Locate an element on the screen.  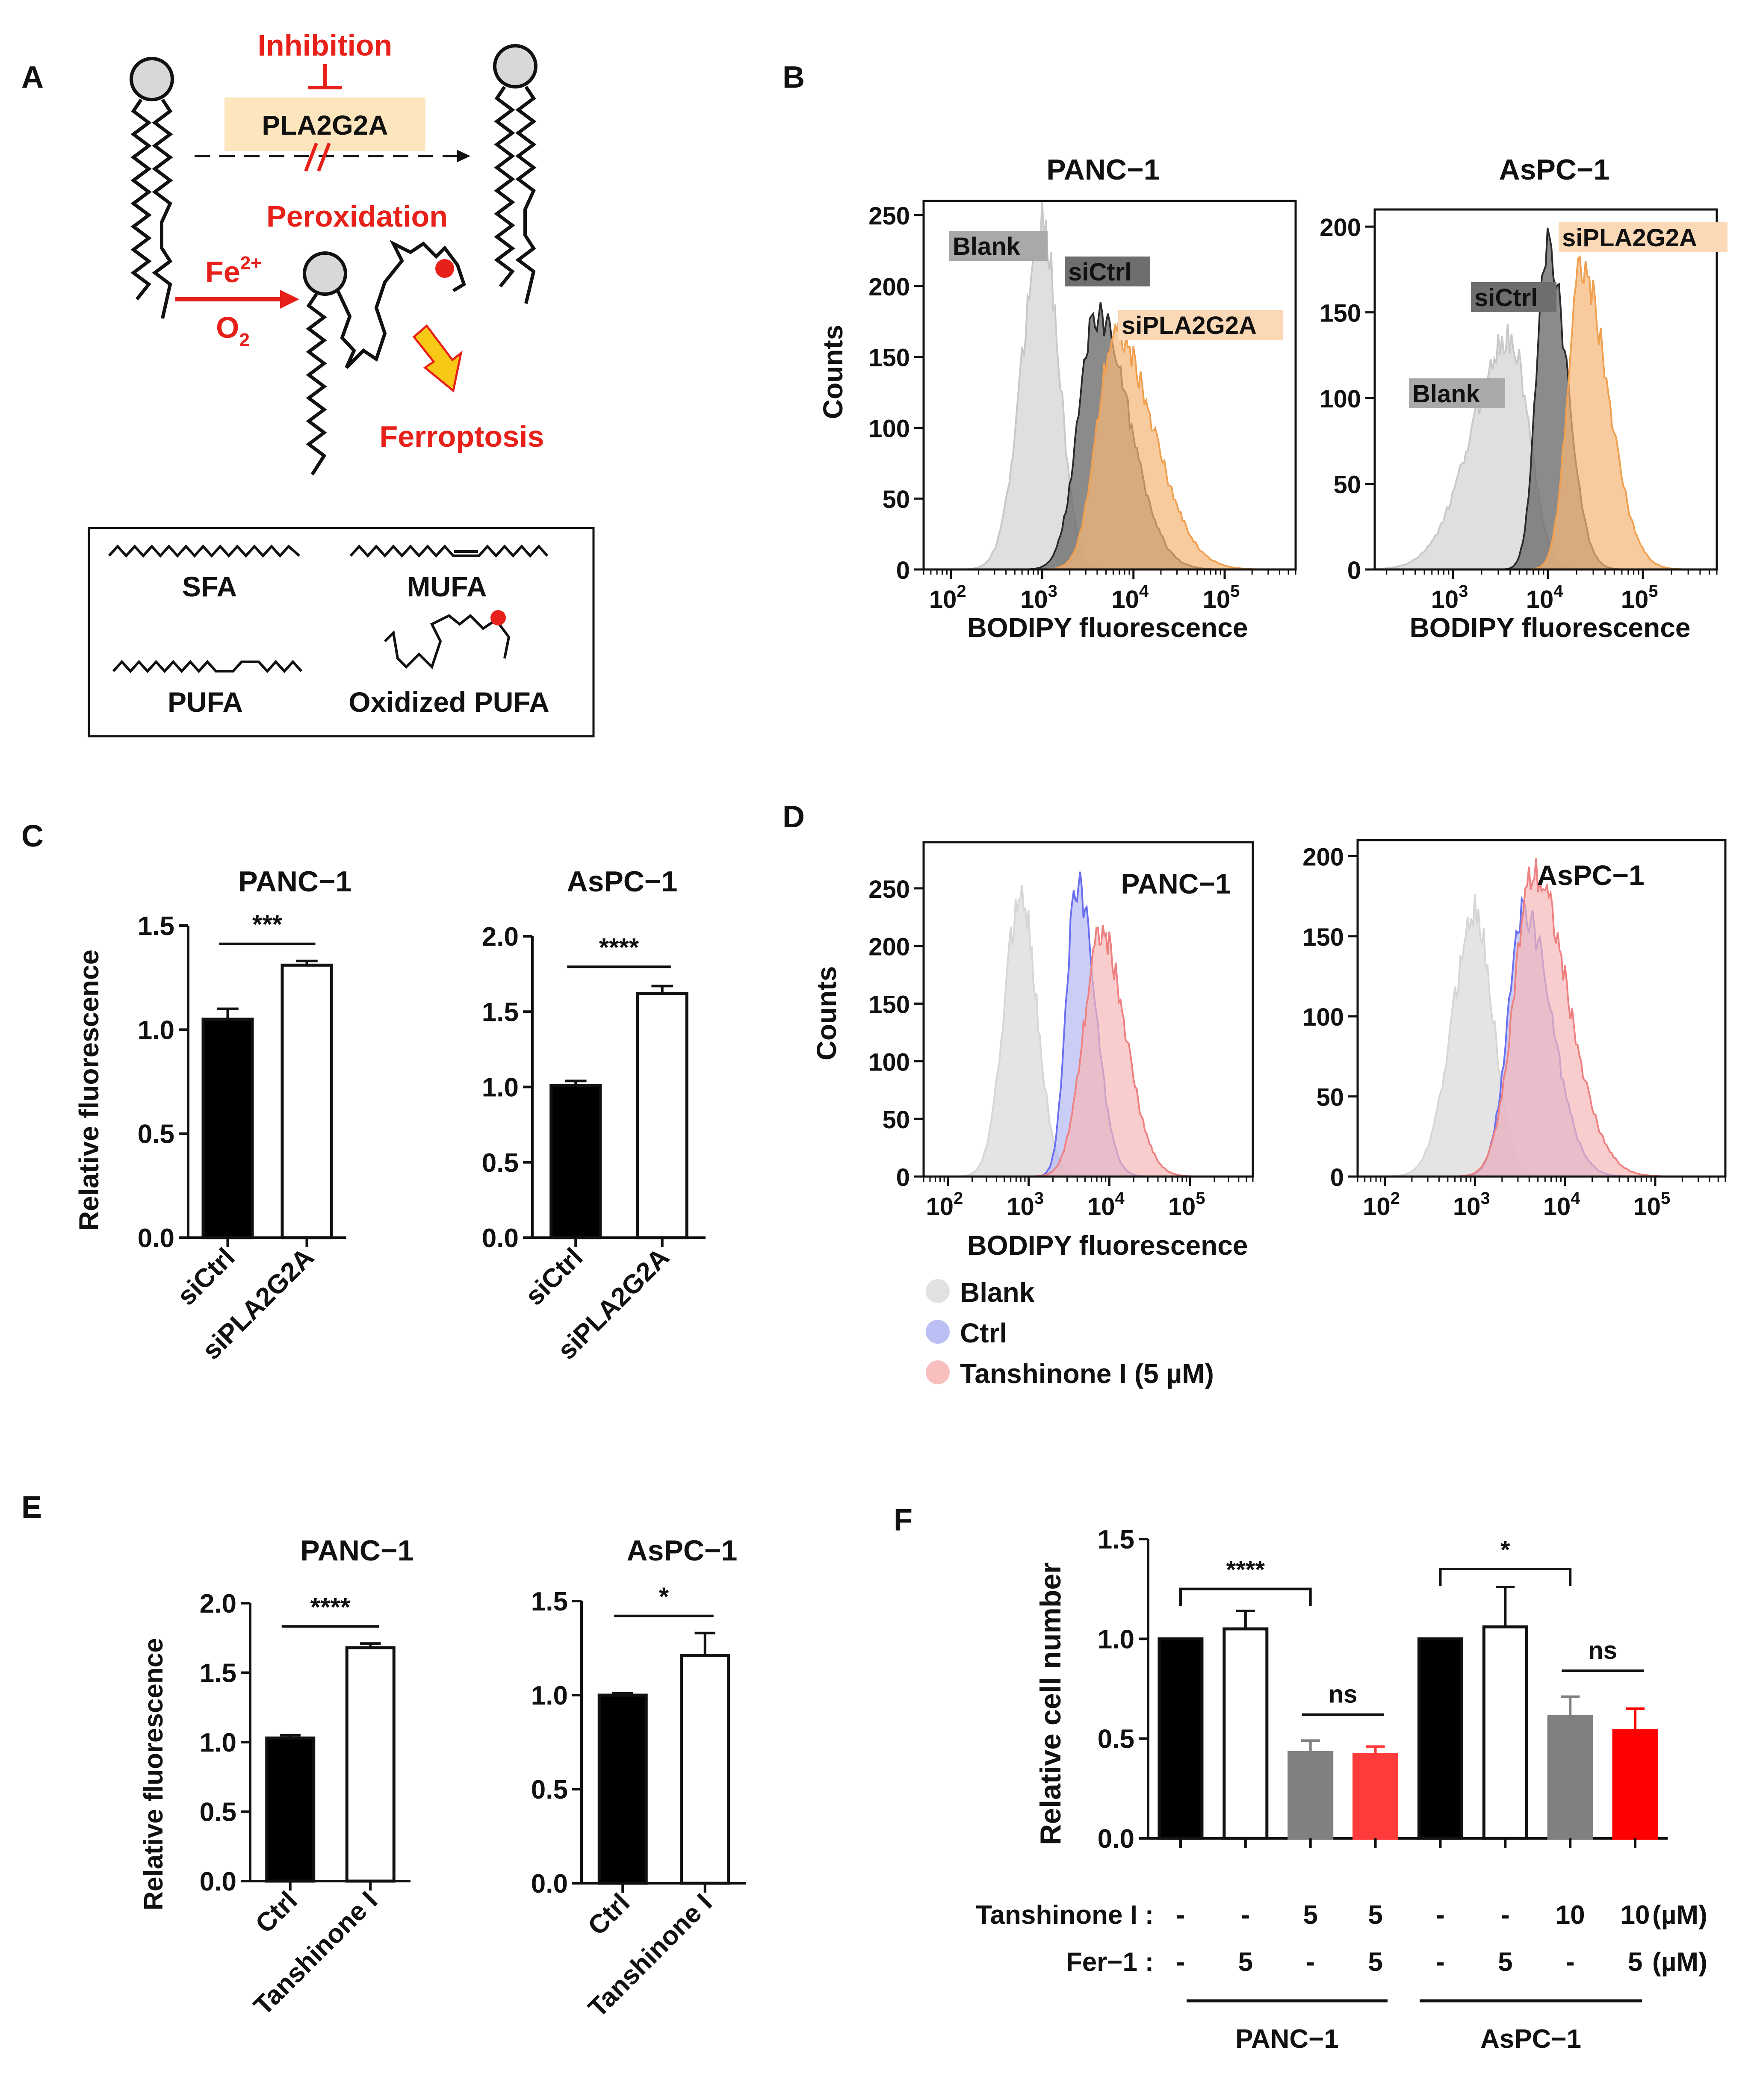
bar-sipla2g2a is located at coordinates (662, 1115).